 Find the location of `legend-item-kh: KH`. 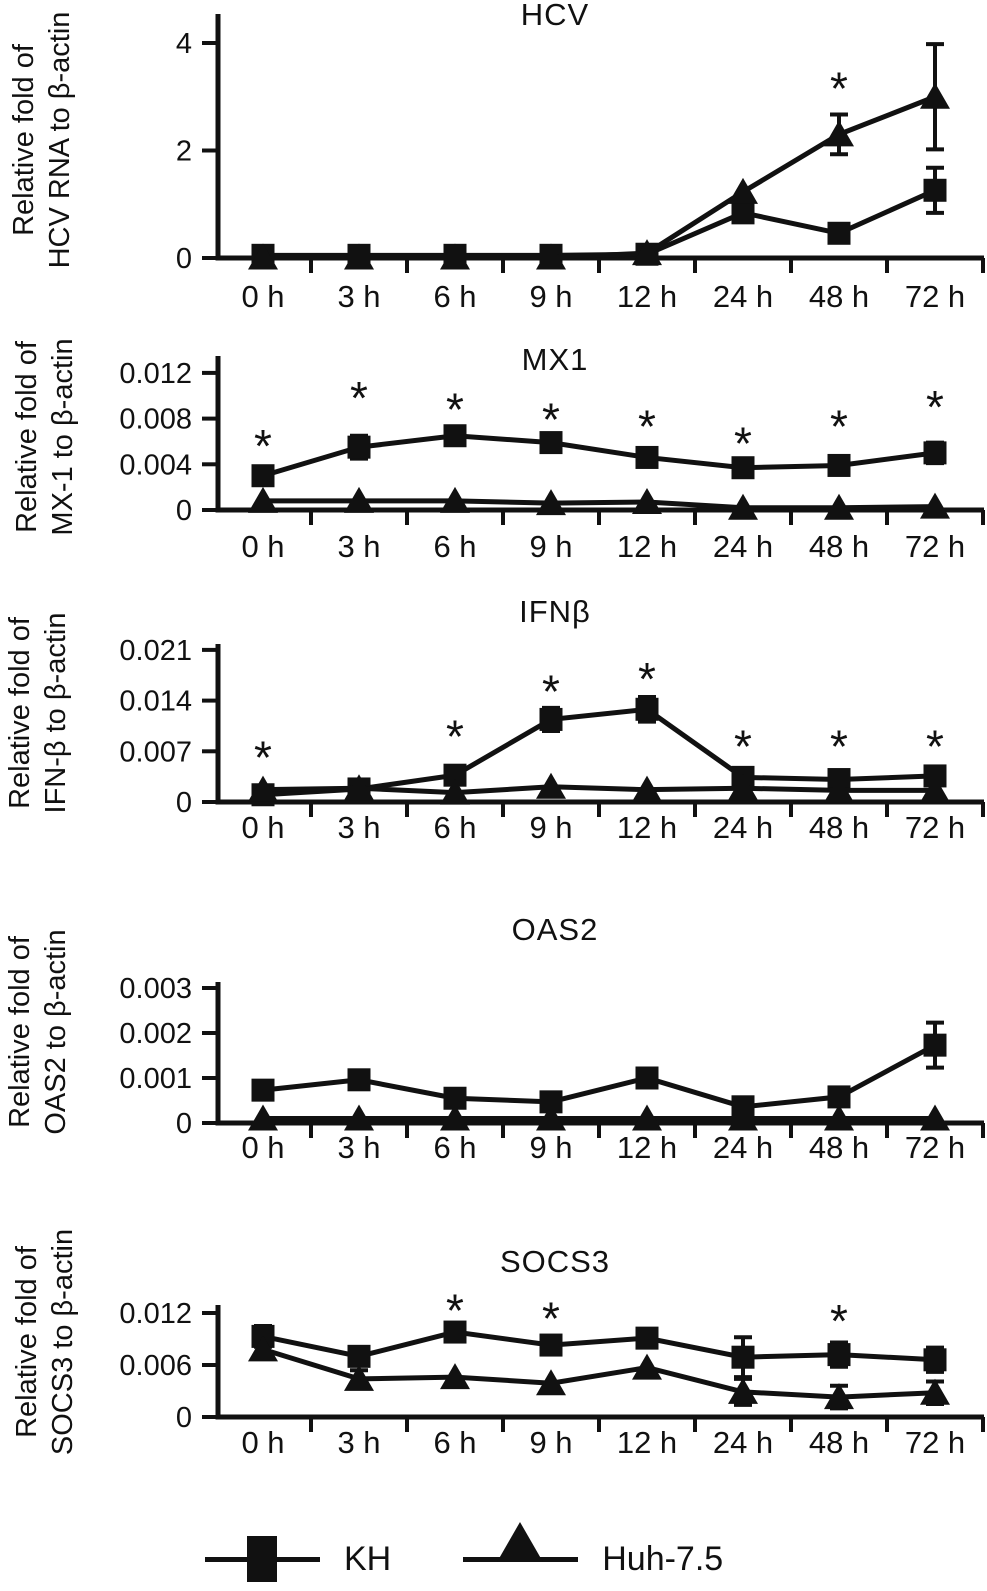

legend-item-kh: KH is located at coordinates (298, 1559).